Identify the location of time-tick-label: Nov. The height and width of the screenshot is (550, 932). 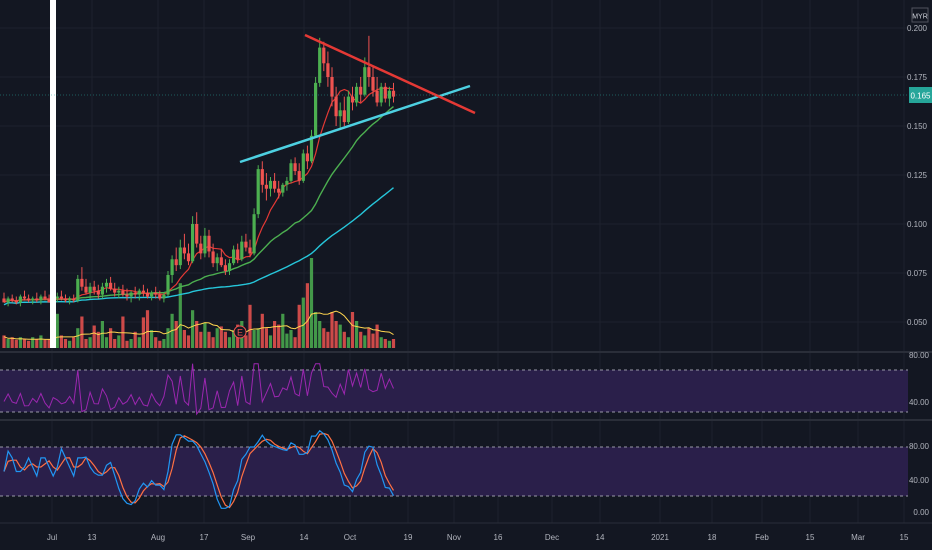
(454, 537).